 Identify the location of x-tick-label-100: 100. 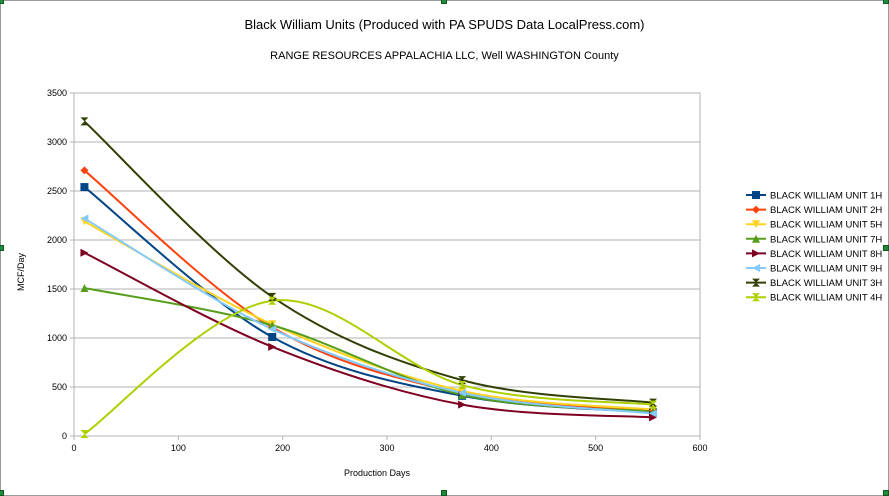
(178, 448).